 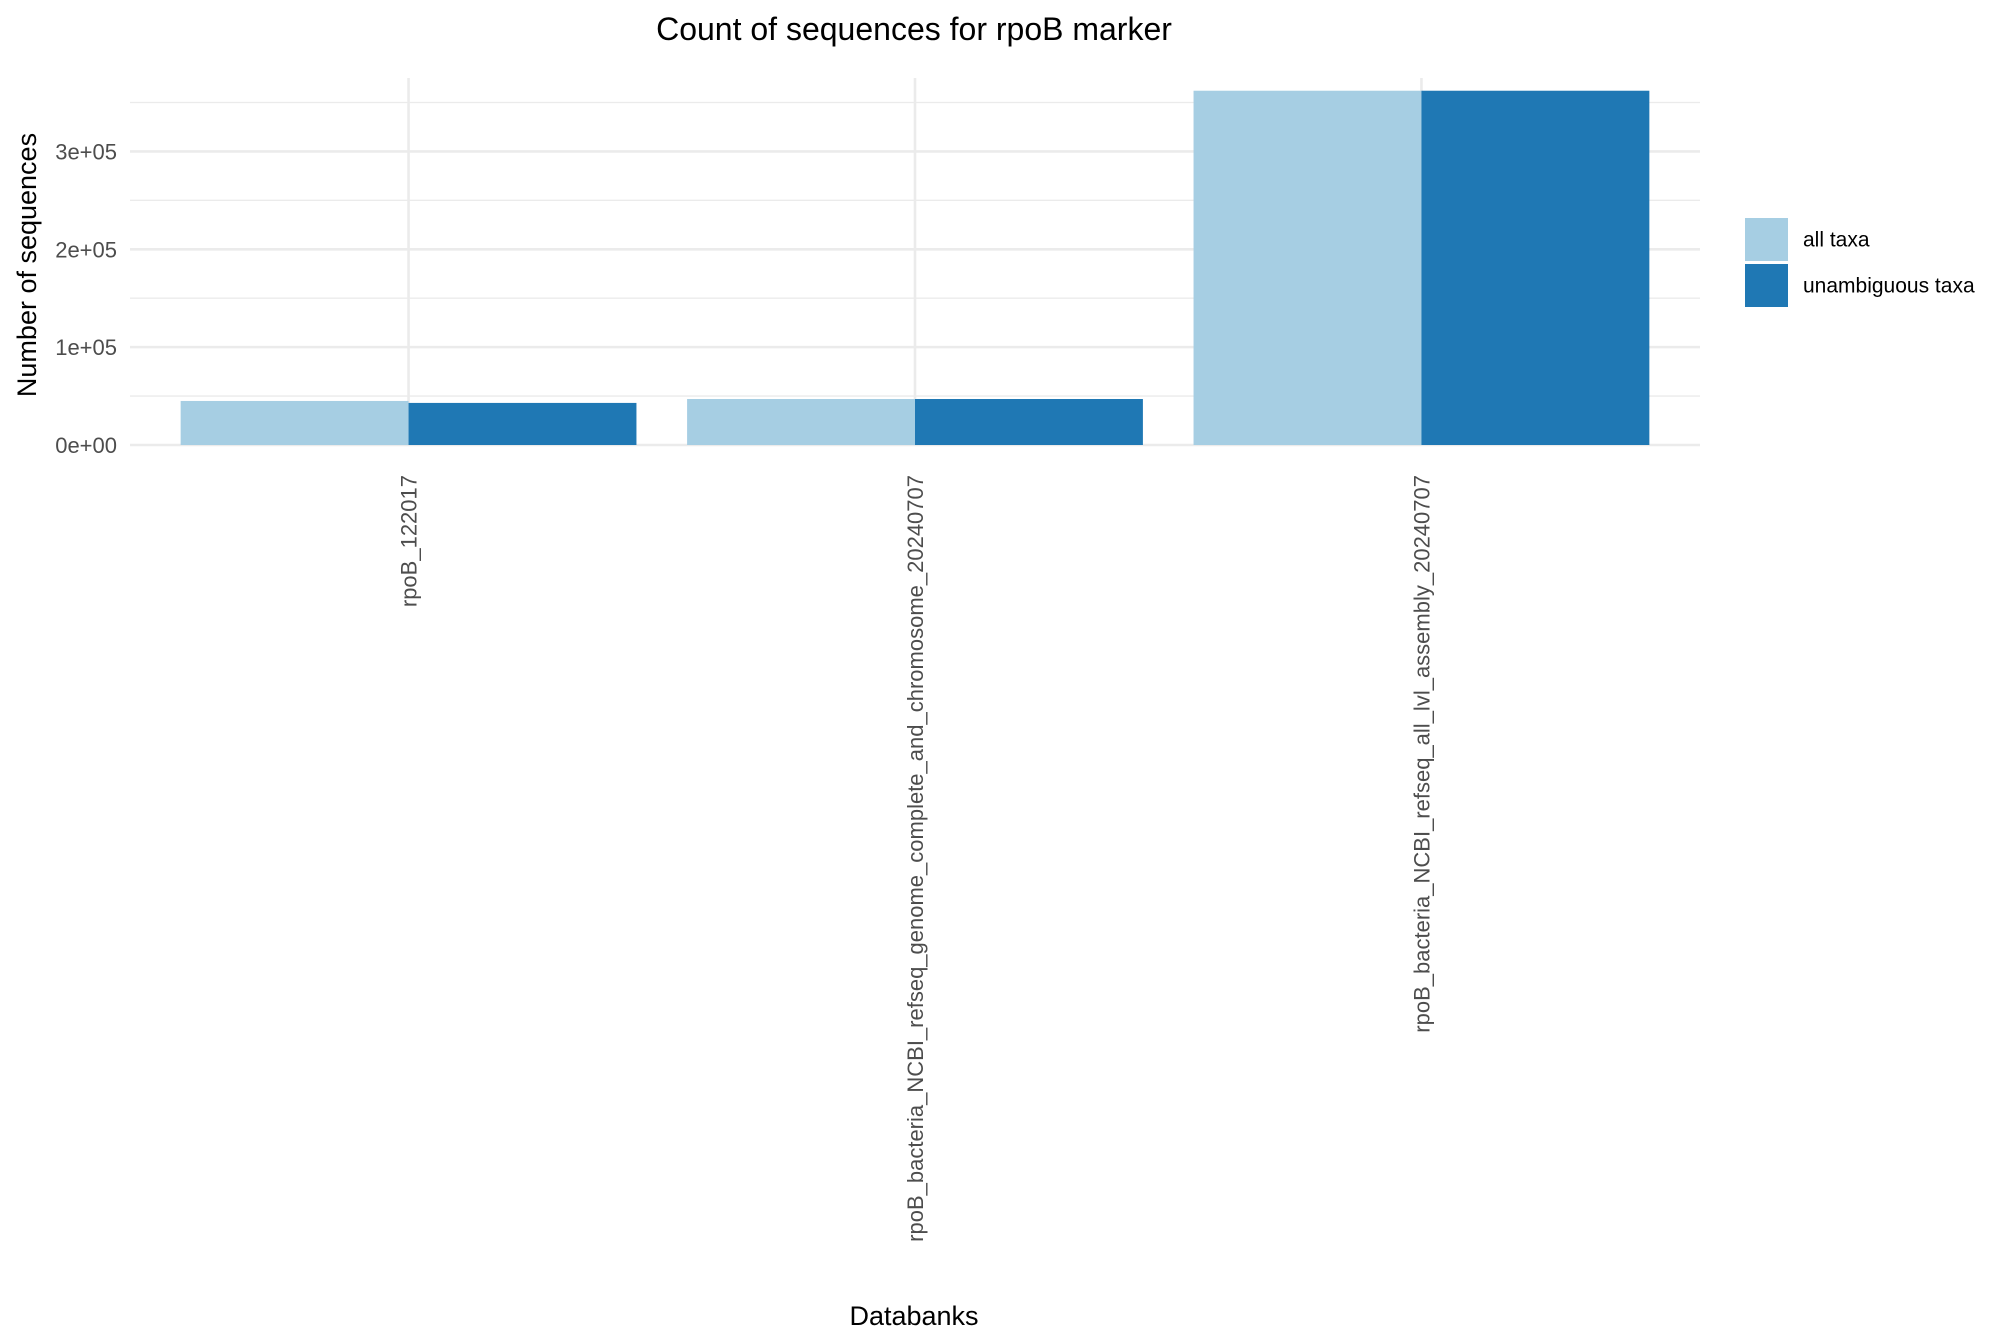 What do you see at coordinates (914, 29) in the screenshot?
I see `chart-title: Count of sequences for rpoB marker` at bounding box center [914, 29].